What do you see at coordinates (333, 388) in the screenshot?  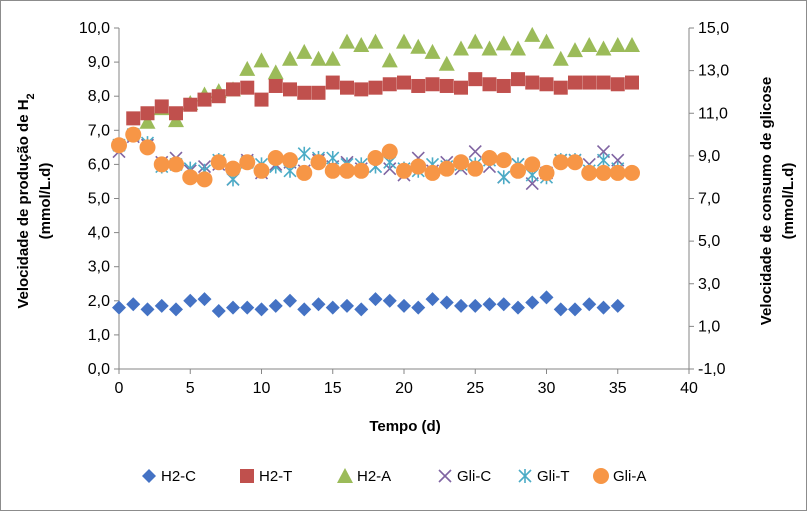 I see `x-tick-label: 15` at bounding box center [333, 388].